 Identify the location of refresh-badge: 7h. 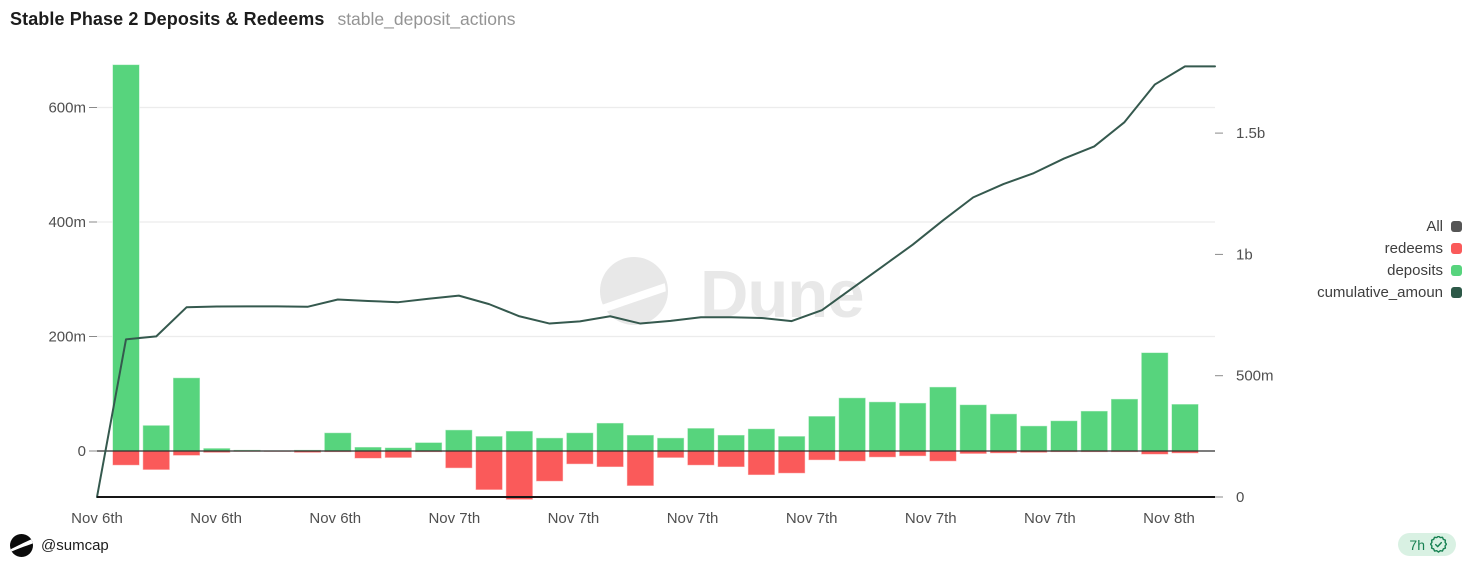
(1427, 544).